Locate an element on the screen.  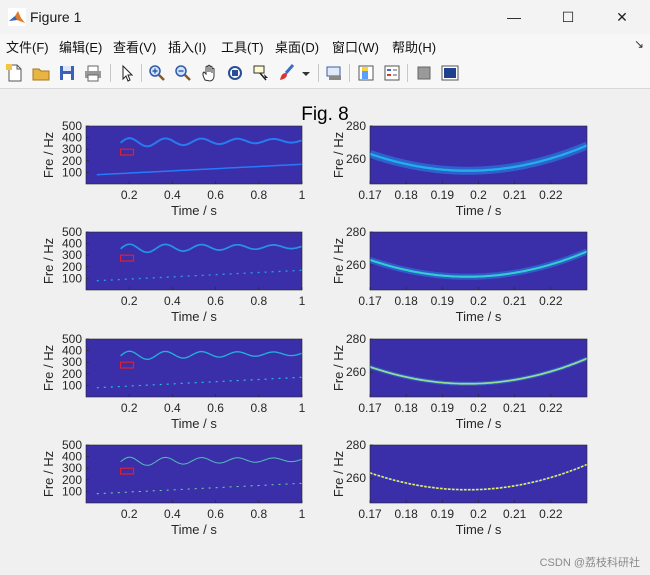
chirp-ridge is located at coordinates (199, 169).